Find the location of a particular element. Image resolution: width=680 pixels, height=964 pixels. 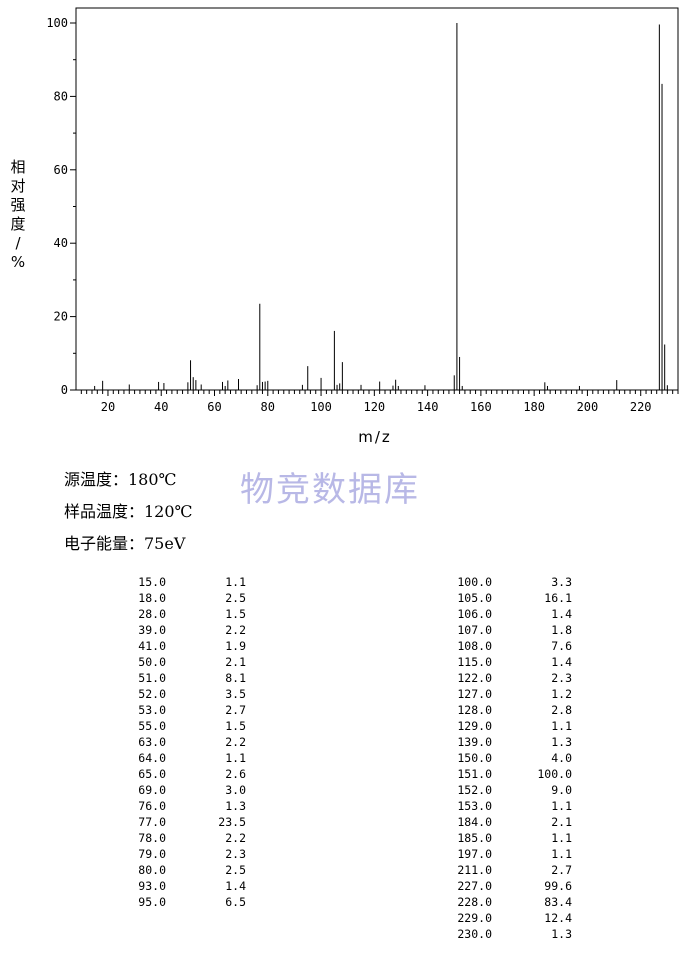

peak-mz: 122.0 is located at coordinates (474, 678).